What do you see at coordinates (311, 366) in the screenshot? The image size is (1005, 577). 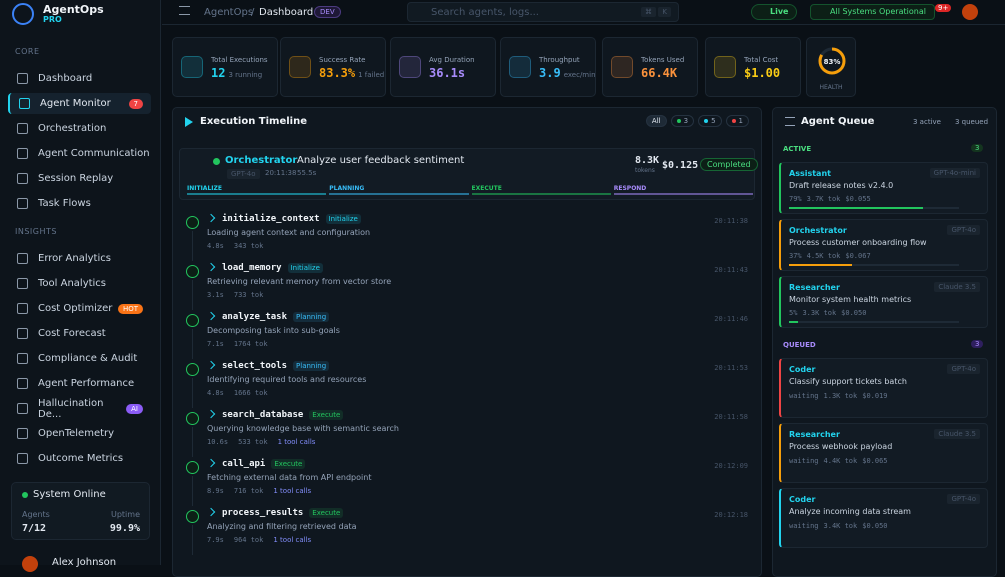 I see `step-phase: Planning` at bounding box center [311, 366].